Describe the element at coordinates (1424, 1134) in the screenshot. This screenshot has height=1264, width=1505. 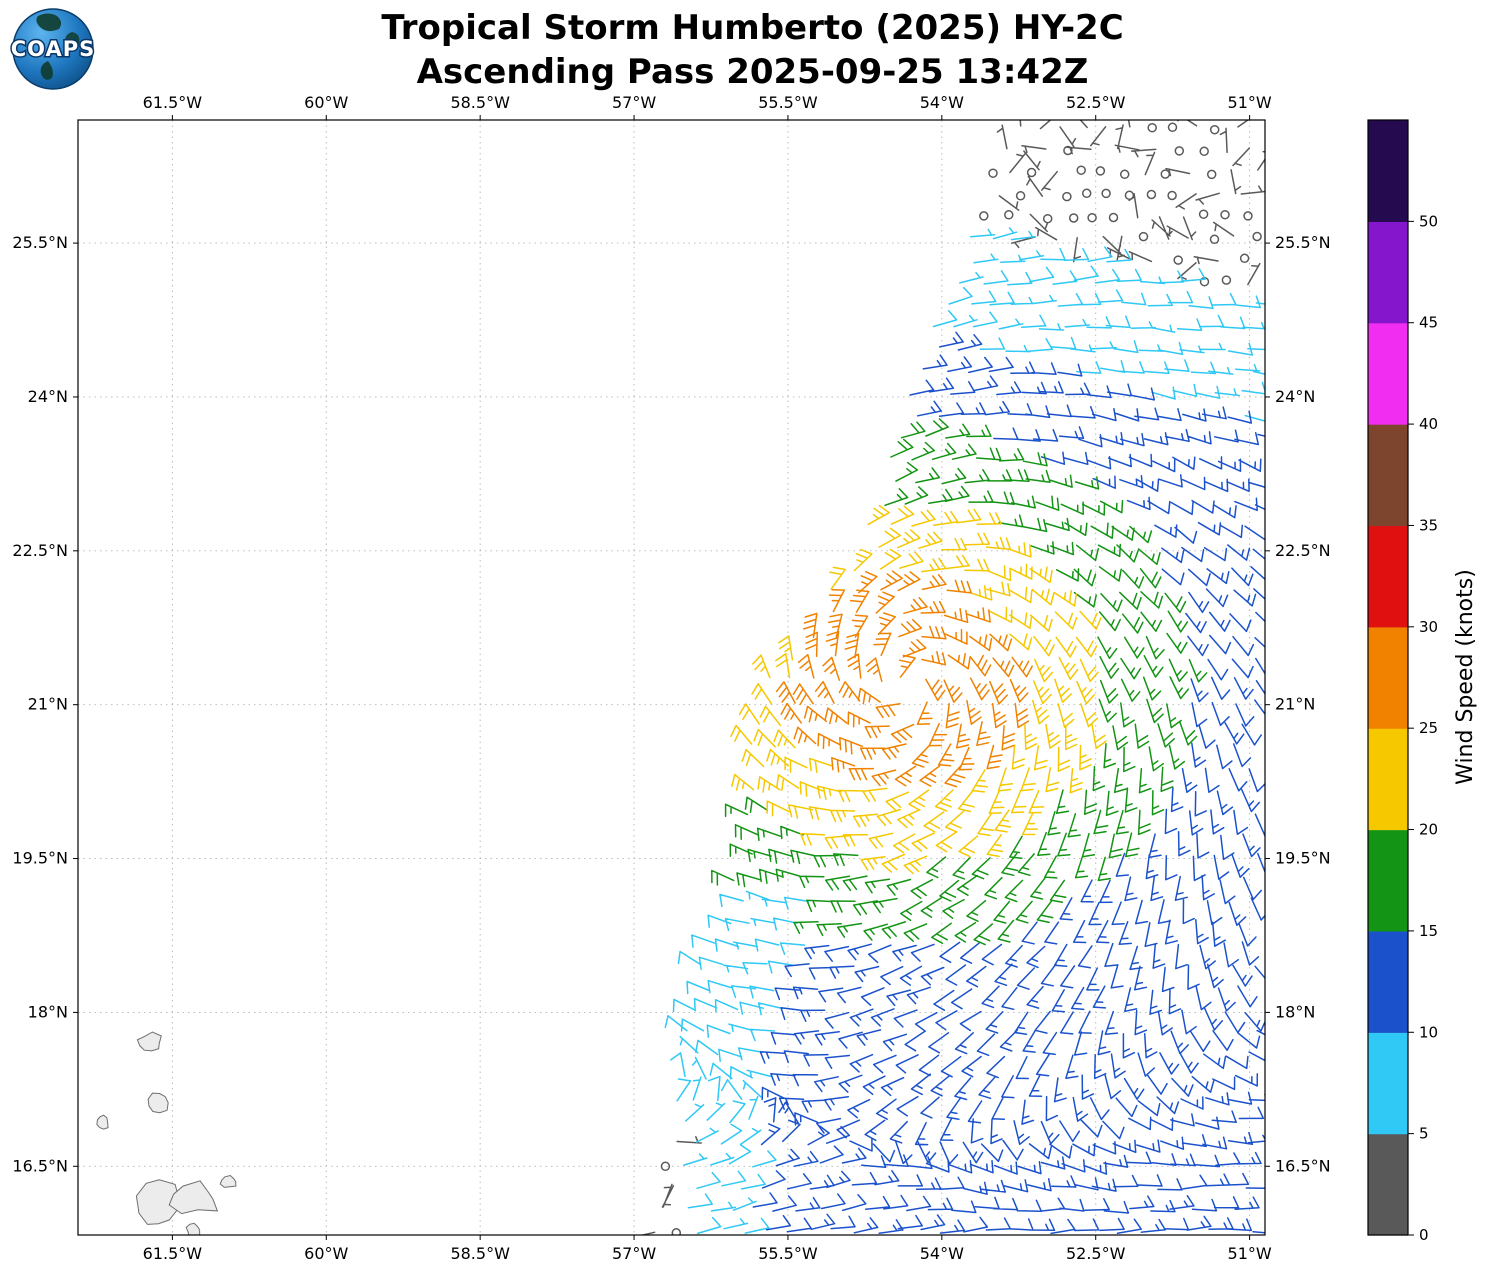
I see `colorbar-tick-label: 5` at that location.